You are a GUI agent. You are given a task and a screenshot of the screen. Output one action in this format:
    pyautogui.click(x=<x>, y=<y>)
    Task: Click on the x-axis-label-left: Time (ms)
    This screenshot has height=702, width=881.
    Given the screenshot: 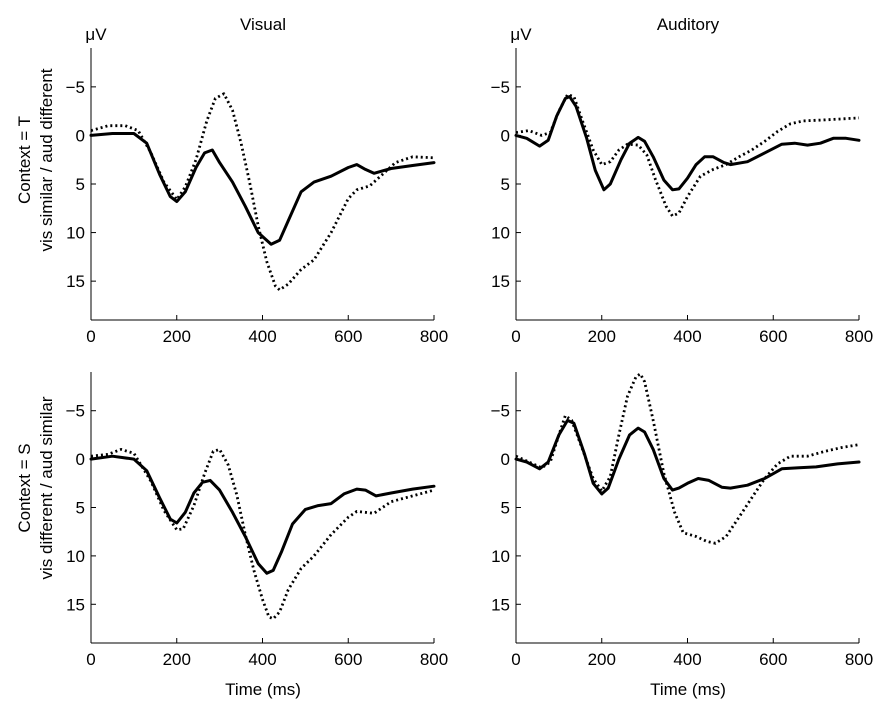 What is the action you would take?
    pyautogui.click(x=263, y=689)
    